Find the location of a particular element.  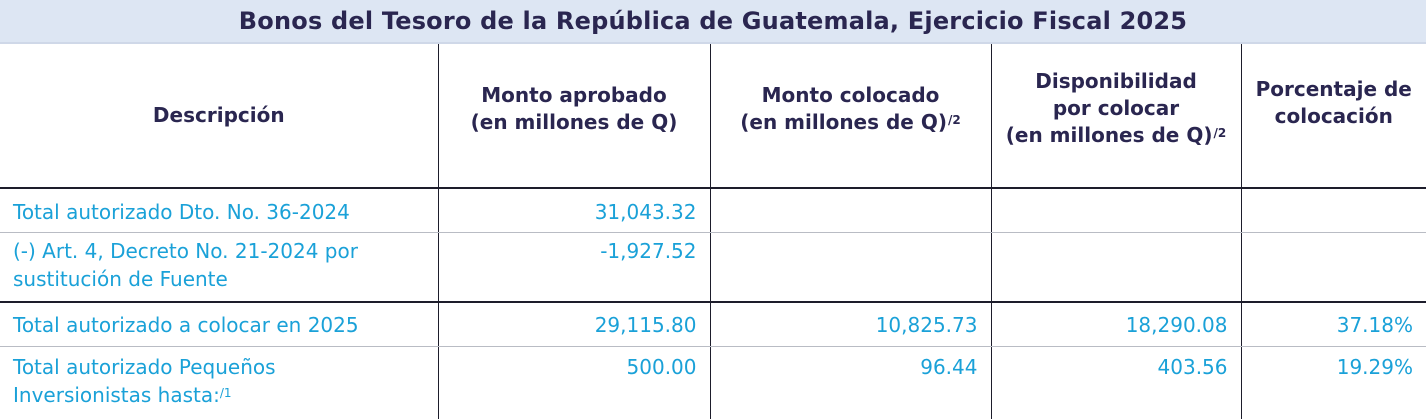

row-monto-aprobado: 500.00 is located at coordinates (573, 382).